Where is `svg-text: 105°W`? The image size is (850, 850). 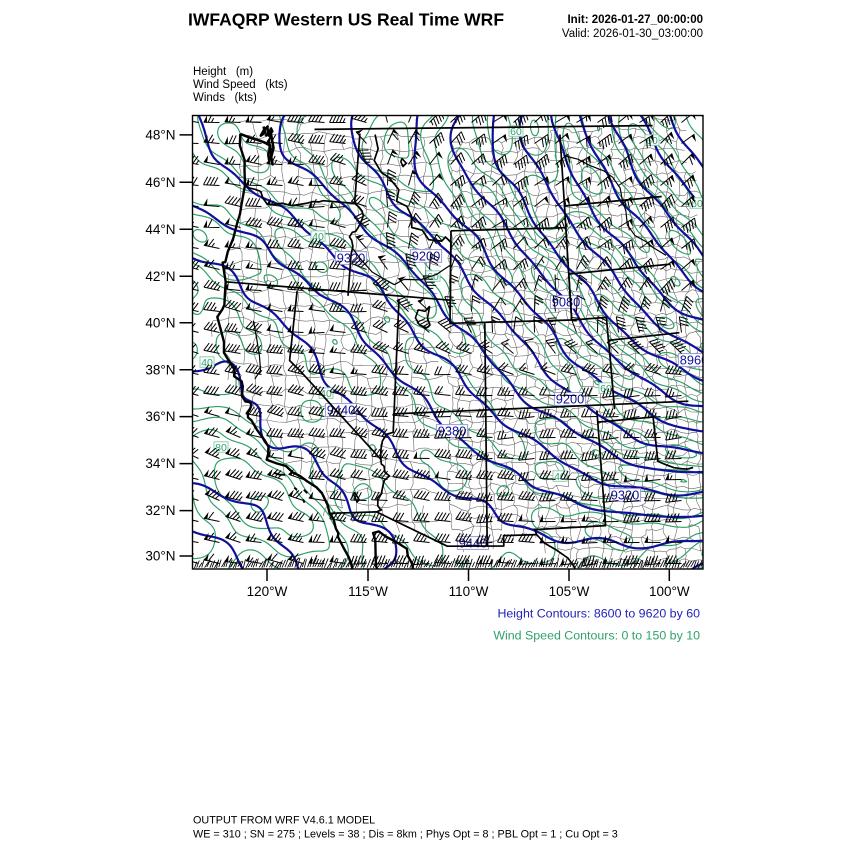 svg-text: 105°W is located at coordinates (569, 591).